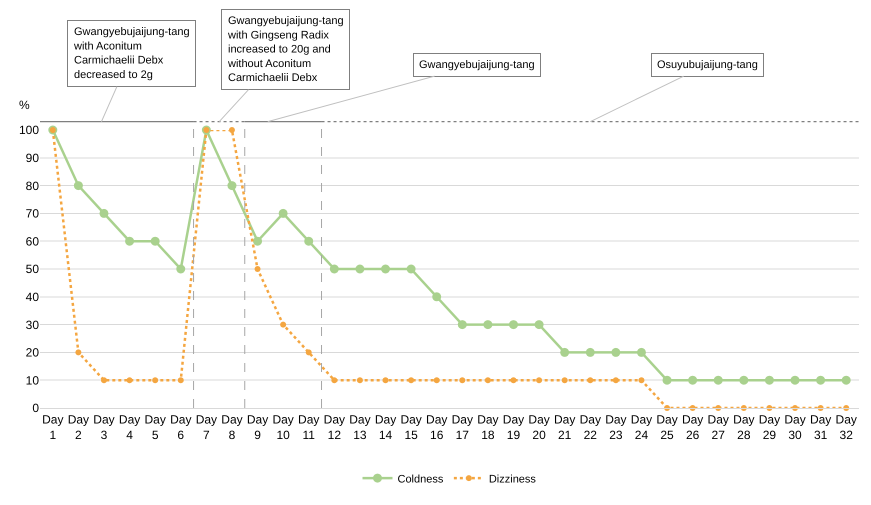  What do you see at coordinates (590, 427) in the screenshot?
I see `x-tick-label: Day 22` at bounding box center [590, 427].